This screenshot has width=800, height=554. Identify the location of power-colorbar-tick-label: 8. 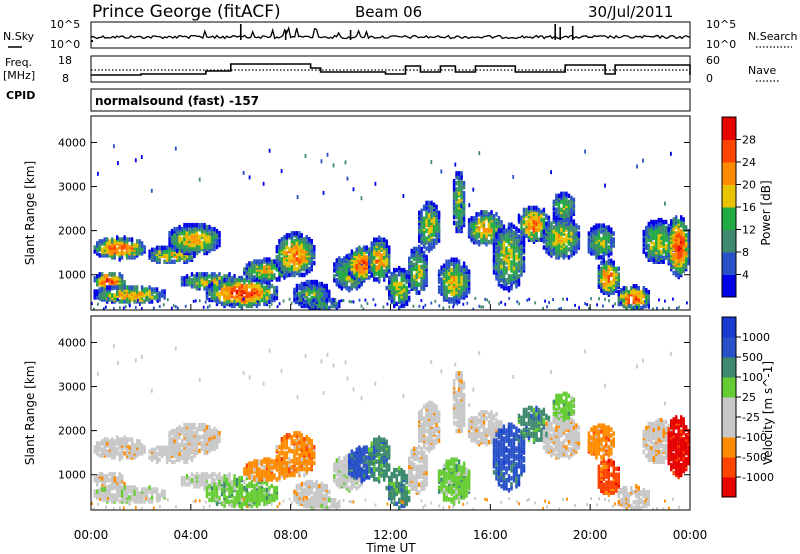
(745, 252).